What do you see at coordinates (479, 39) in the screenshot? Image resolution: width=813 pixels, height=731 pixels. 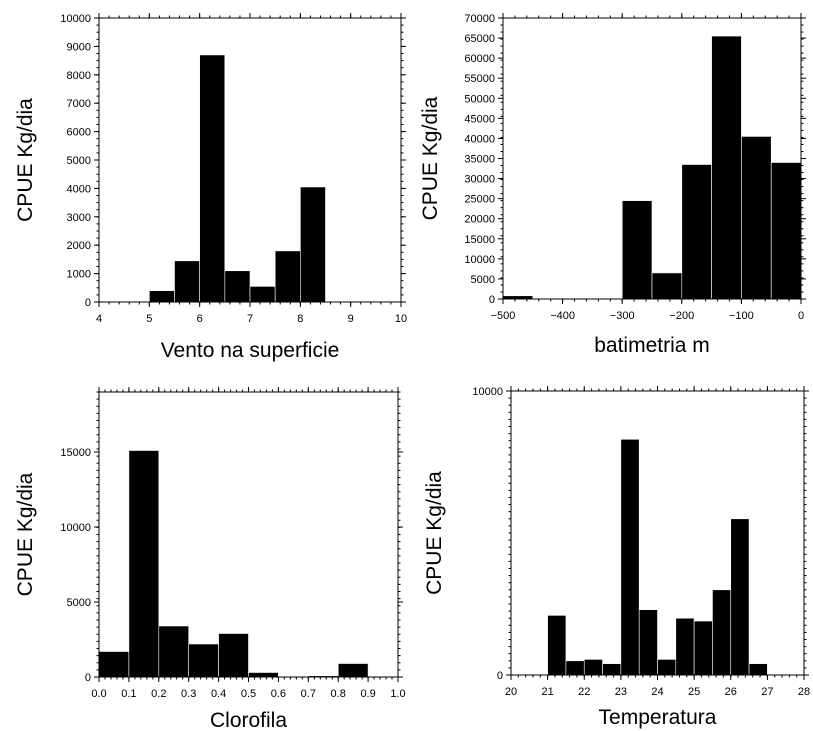 I see `y-tick-label: 65000` at bounding box center [479, 39].